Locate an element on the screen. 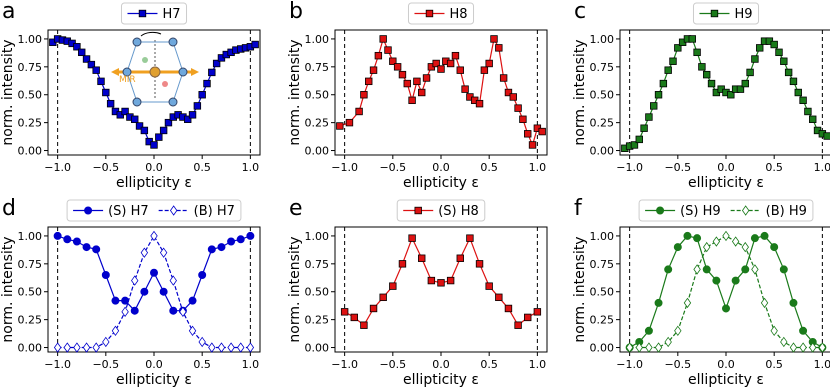  x-tick-label: −1.0 is located at coordinates (629, 364).